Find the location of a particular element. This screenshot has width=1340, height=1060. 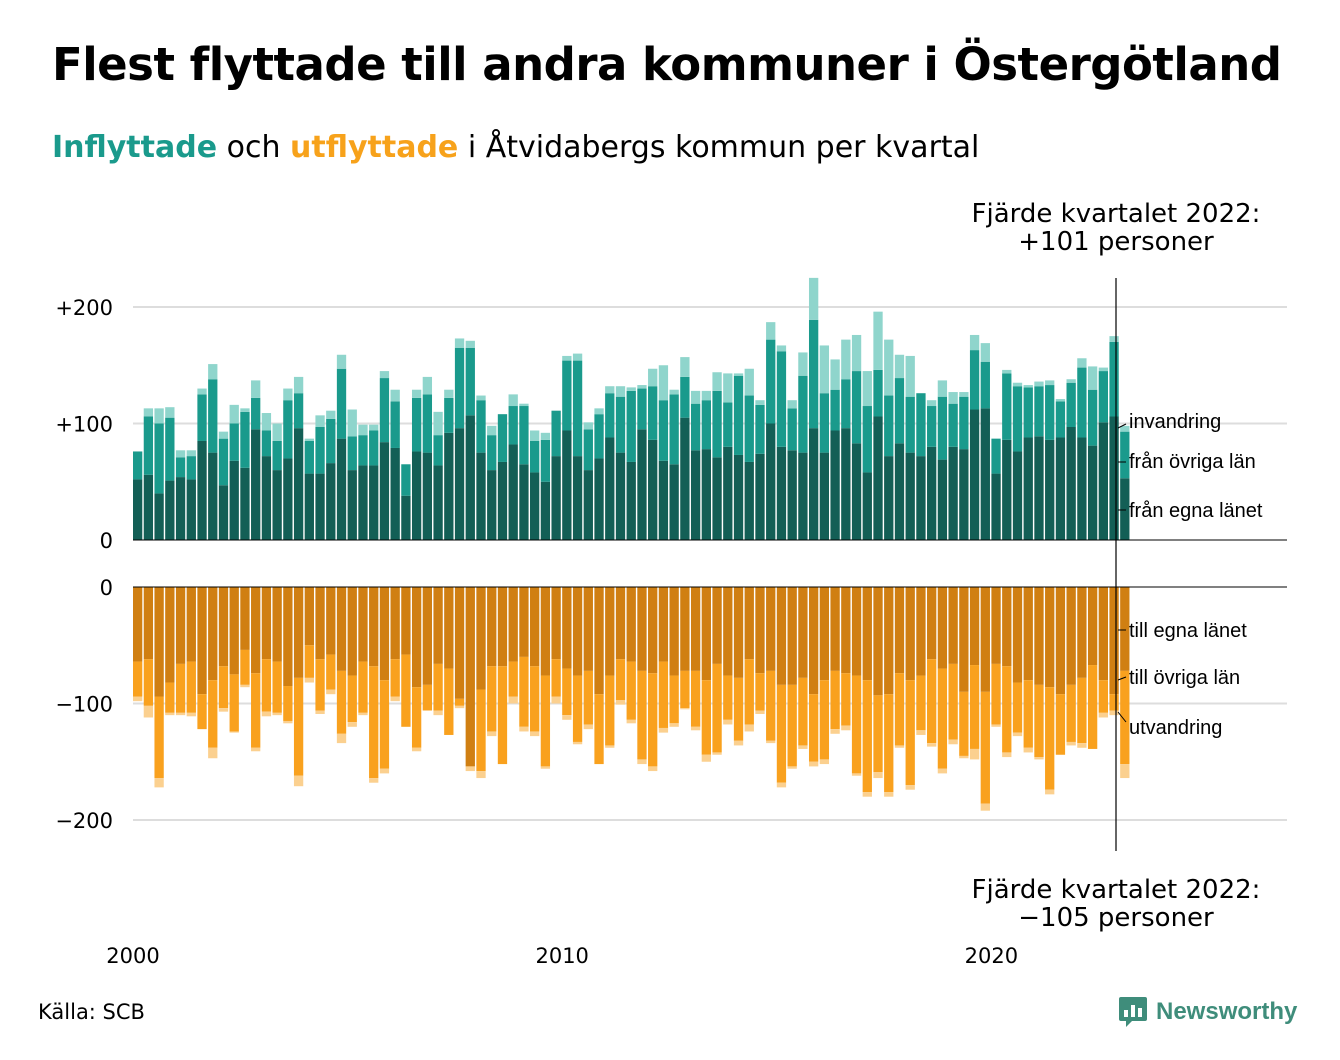

series-label-in: invandring is located at coordinates (1175, 422).